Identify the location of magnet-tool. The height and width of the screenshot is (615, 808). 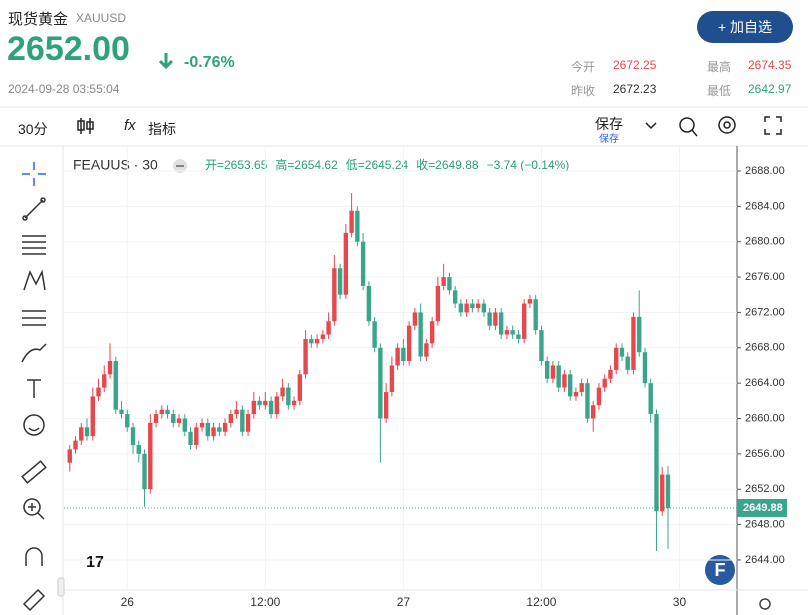
(34, 556).